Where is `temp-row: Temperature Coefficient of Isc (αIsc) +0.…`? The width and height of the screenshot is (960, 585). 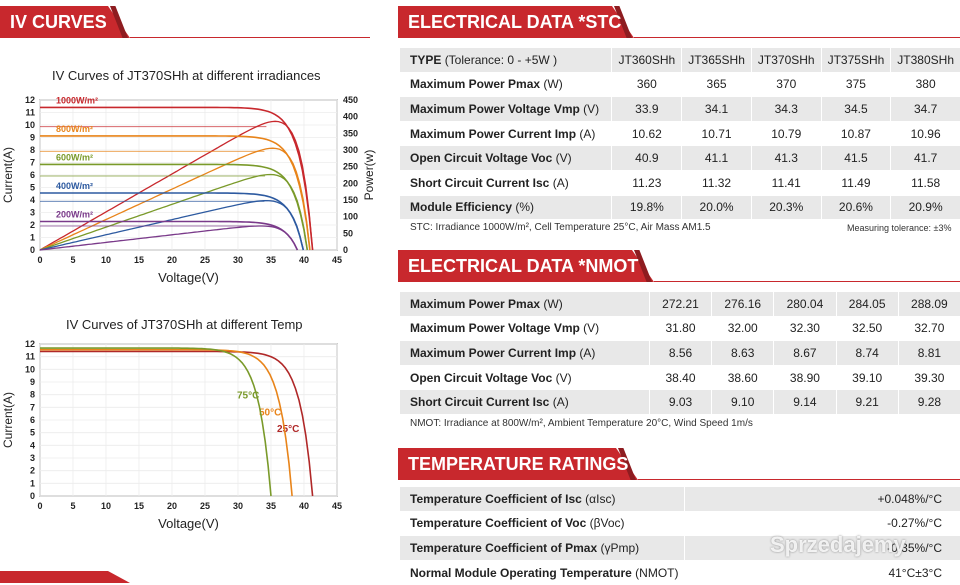 temp-row: Temperature Coefficient of Isc (αIsc) +0.… is located at coordinates (680, 499).